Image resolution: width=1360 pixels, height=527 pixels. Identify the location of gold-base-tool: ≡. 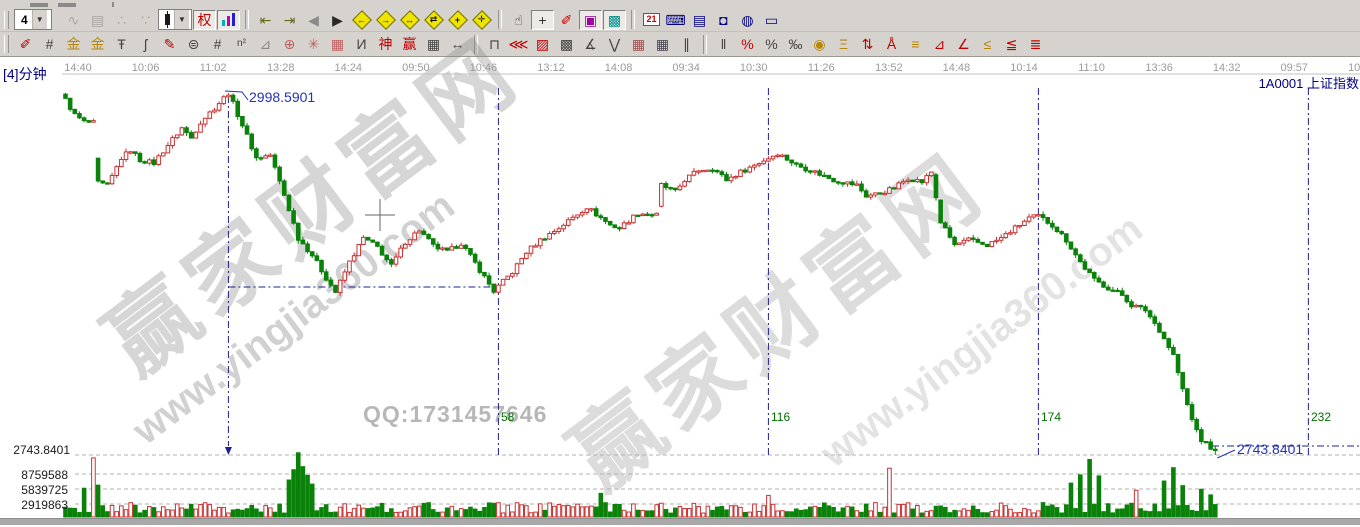
(915, 44).